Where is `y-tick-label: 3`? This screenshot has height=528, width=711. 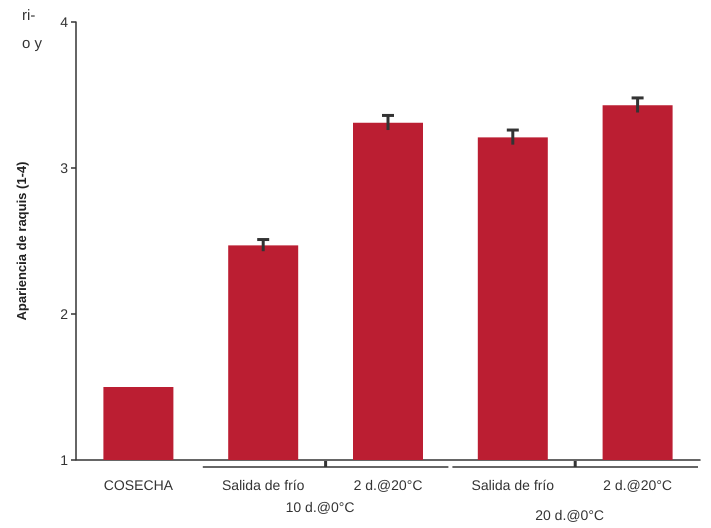 y-tick-label: 3 is located at coordinates (64, 168).